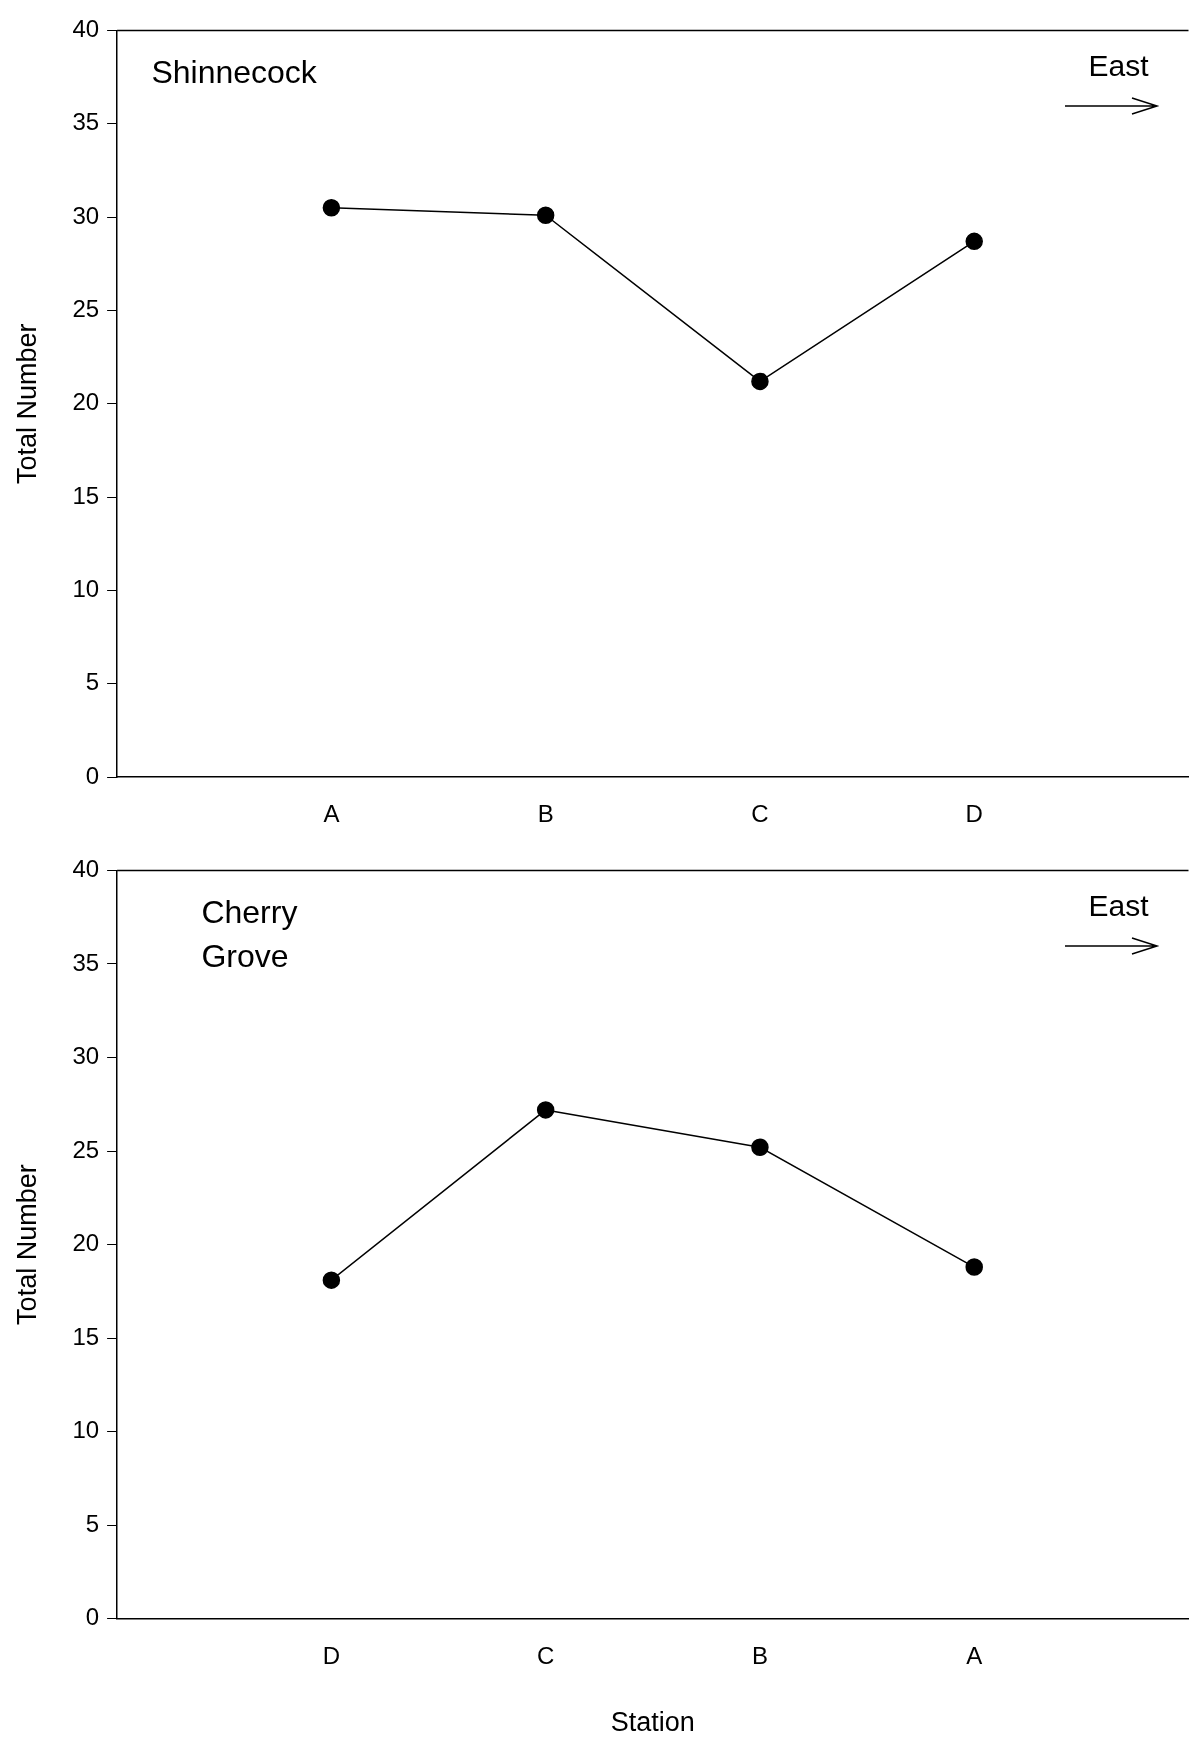 This screenshot has width=1198, height=1747. What do you see at coordinates (249, 934) in the screenshot?
I see `text: Cherry Grove` at bounding box center [249, 934].